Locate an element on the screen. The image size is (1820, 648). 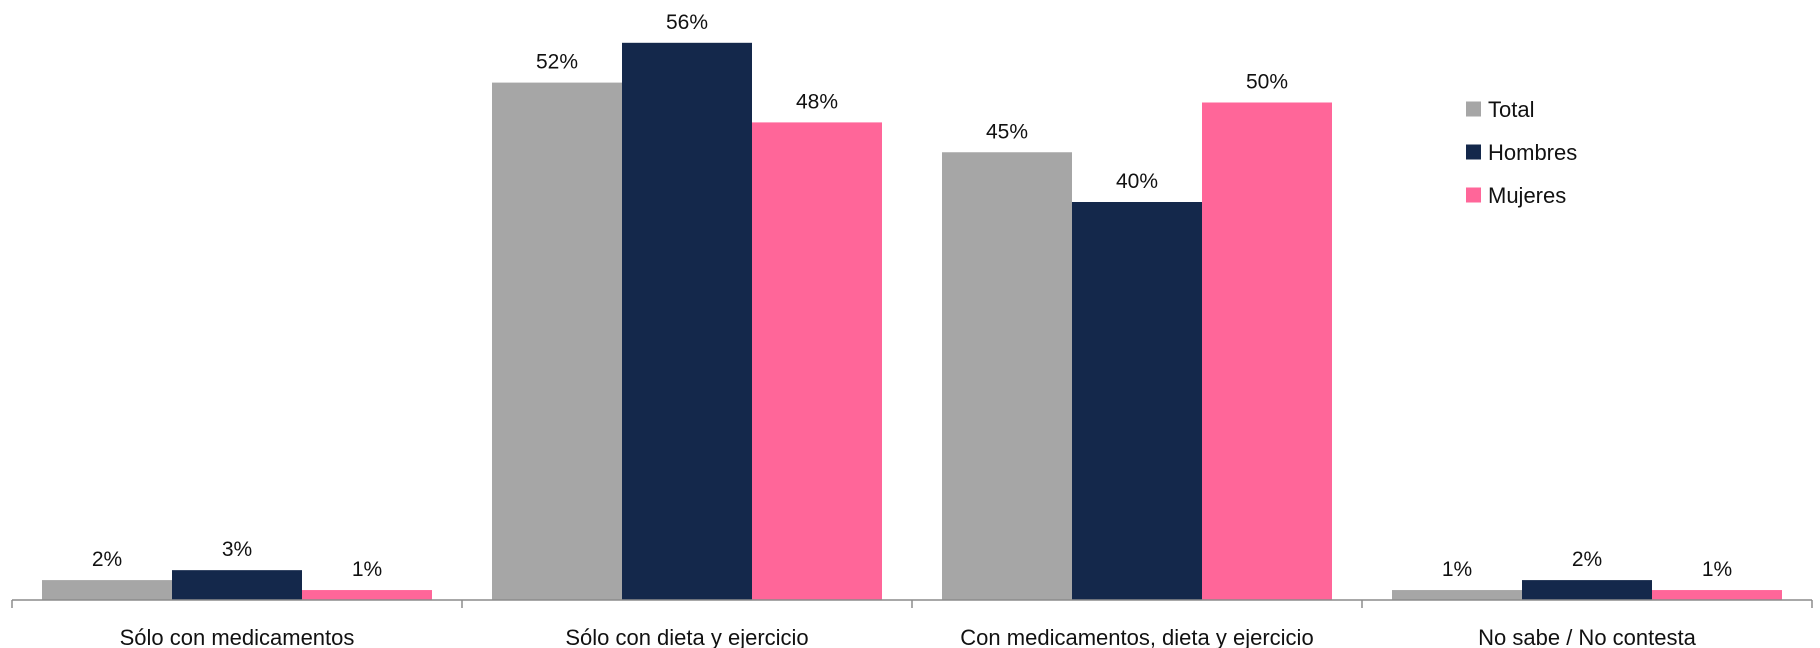
legend-label-hombres: Hombres is located at coordinates (1532, 152).